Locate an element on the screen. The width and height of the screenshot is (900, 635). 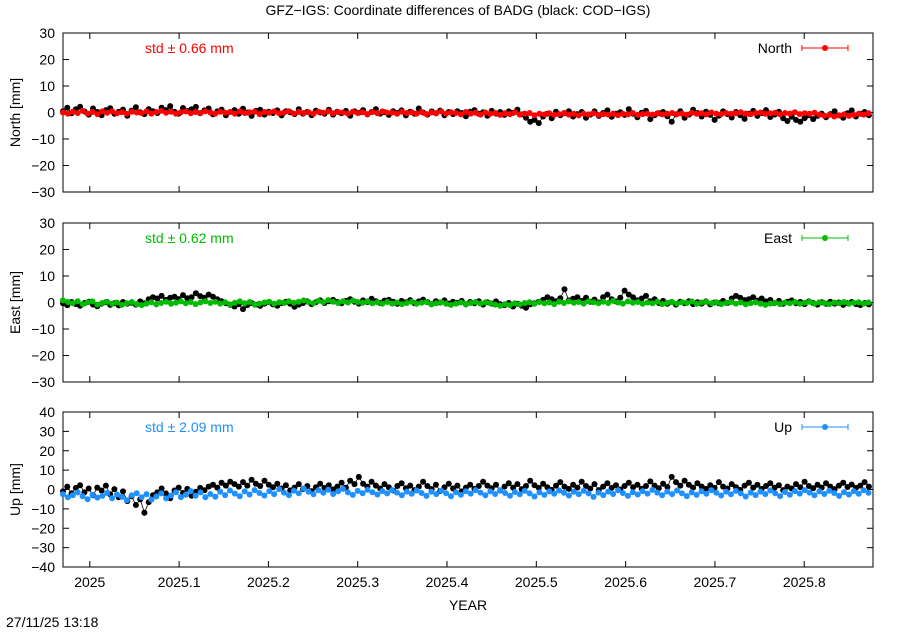
y-tick-label: −40 is located at coordinates (43, 567).